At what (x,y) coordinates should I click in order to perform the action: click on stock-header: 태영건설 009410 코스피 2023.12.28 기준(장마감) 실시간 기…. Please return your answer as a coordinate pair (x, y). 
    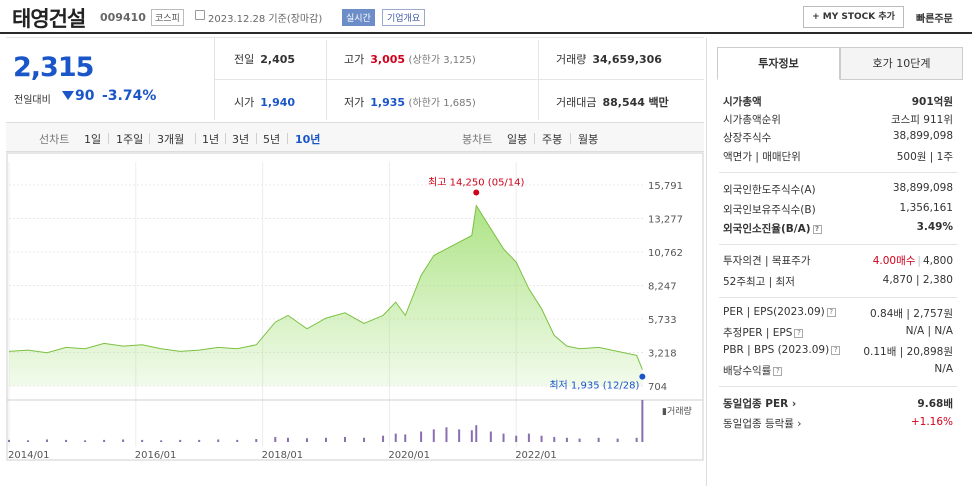
    Looking at the image, I should click on (486, 17).